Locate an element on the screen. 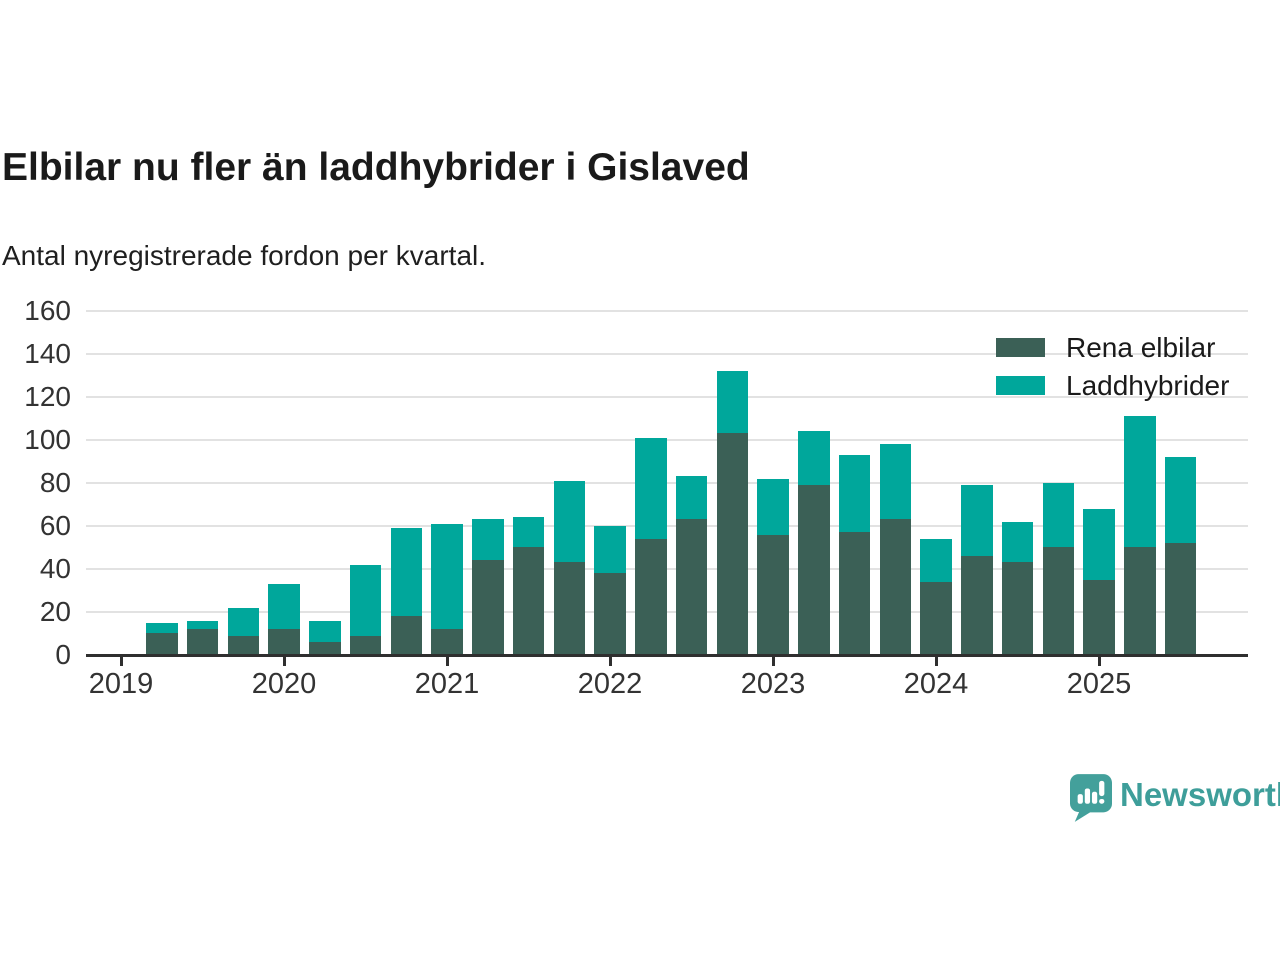  bar-2021-q4-elbilar is located at coordinates (569, 608).